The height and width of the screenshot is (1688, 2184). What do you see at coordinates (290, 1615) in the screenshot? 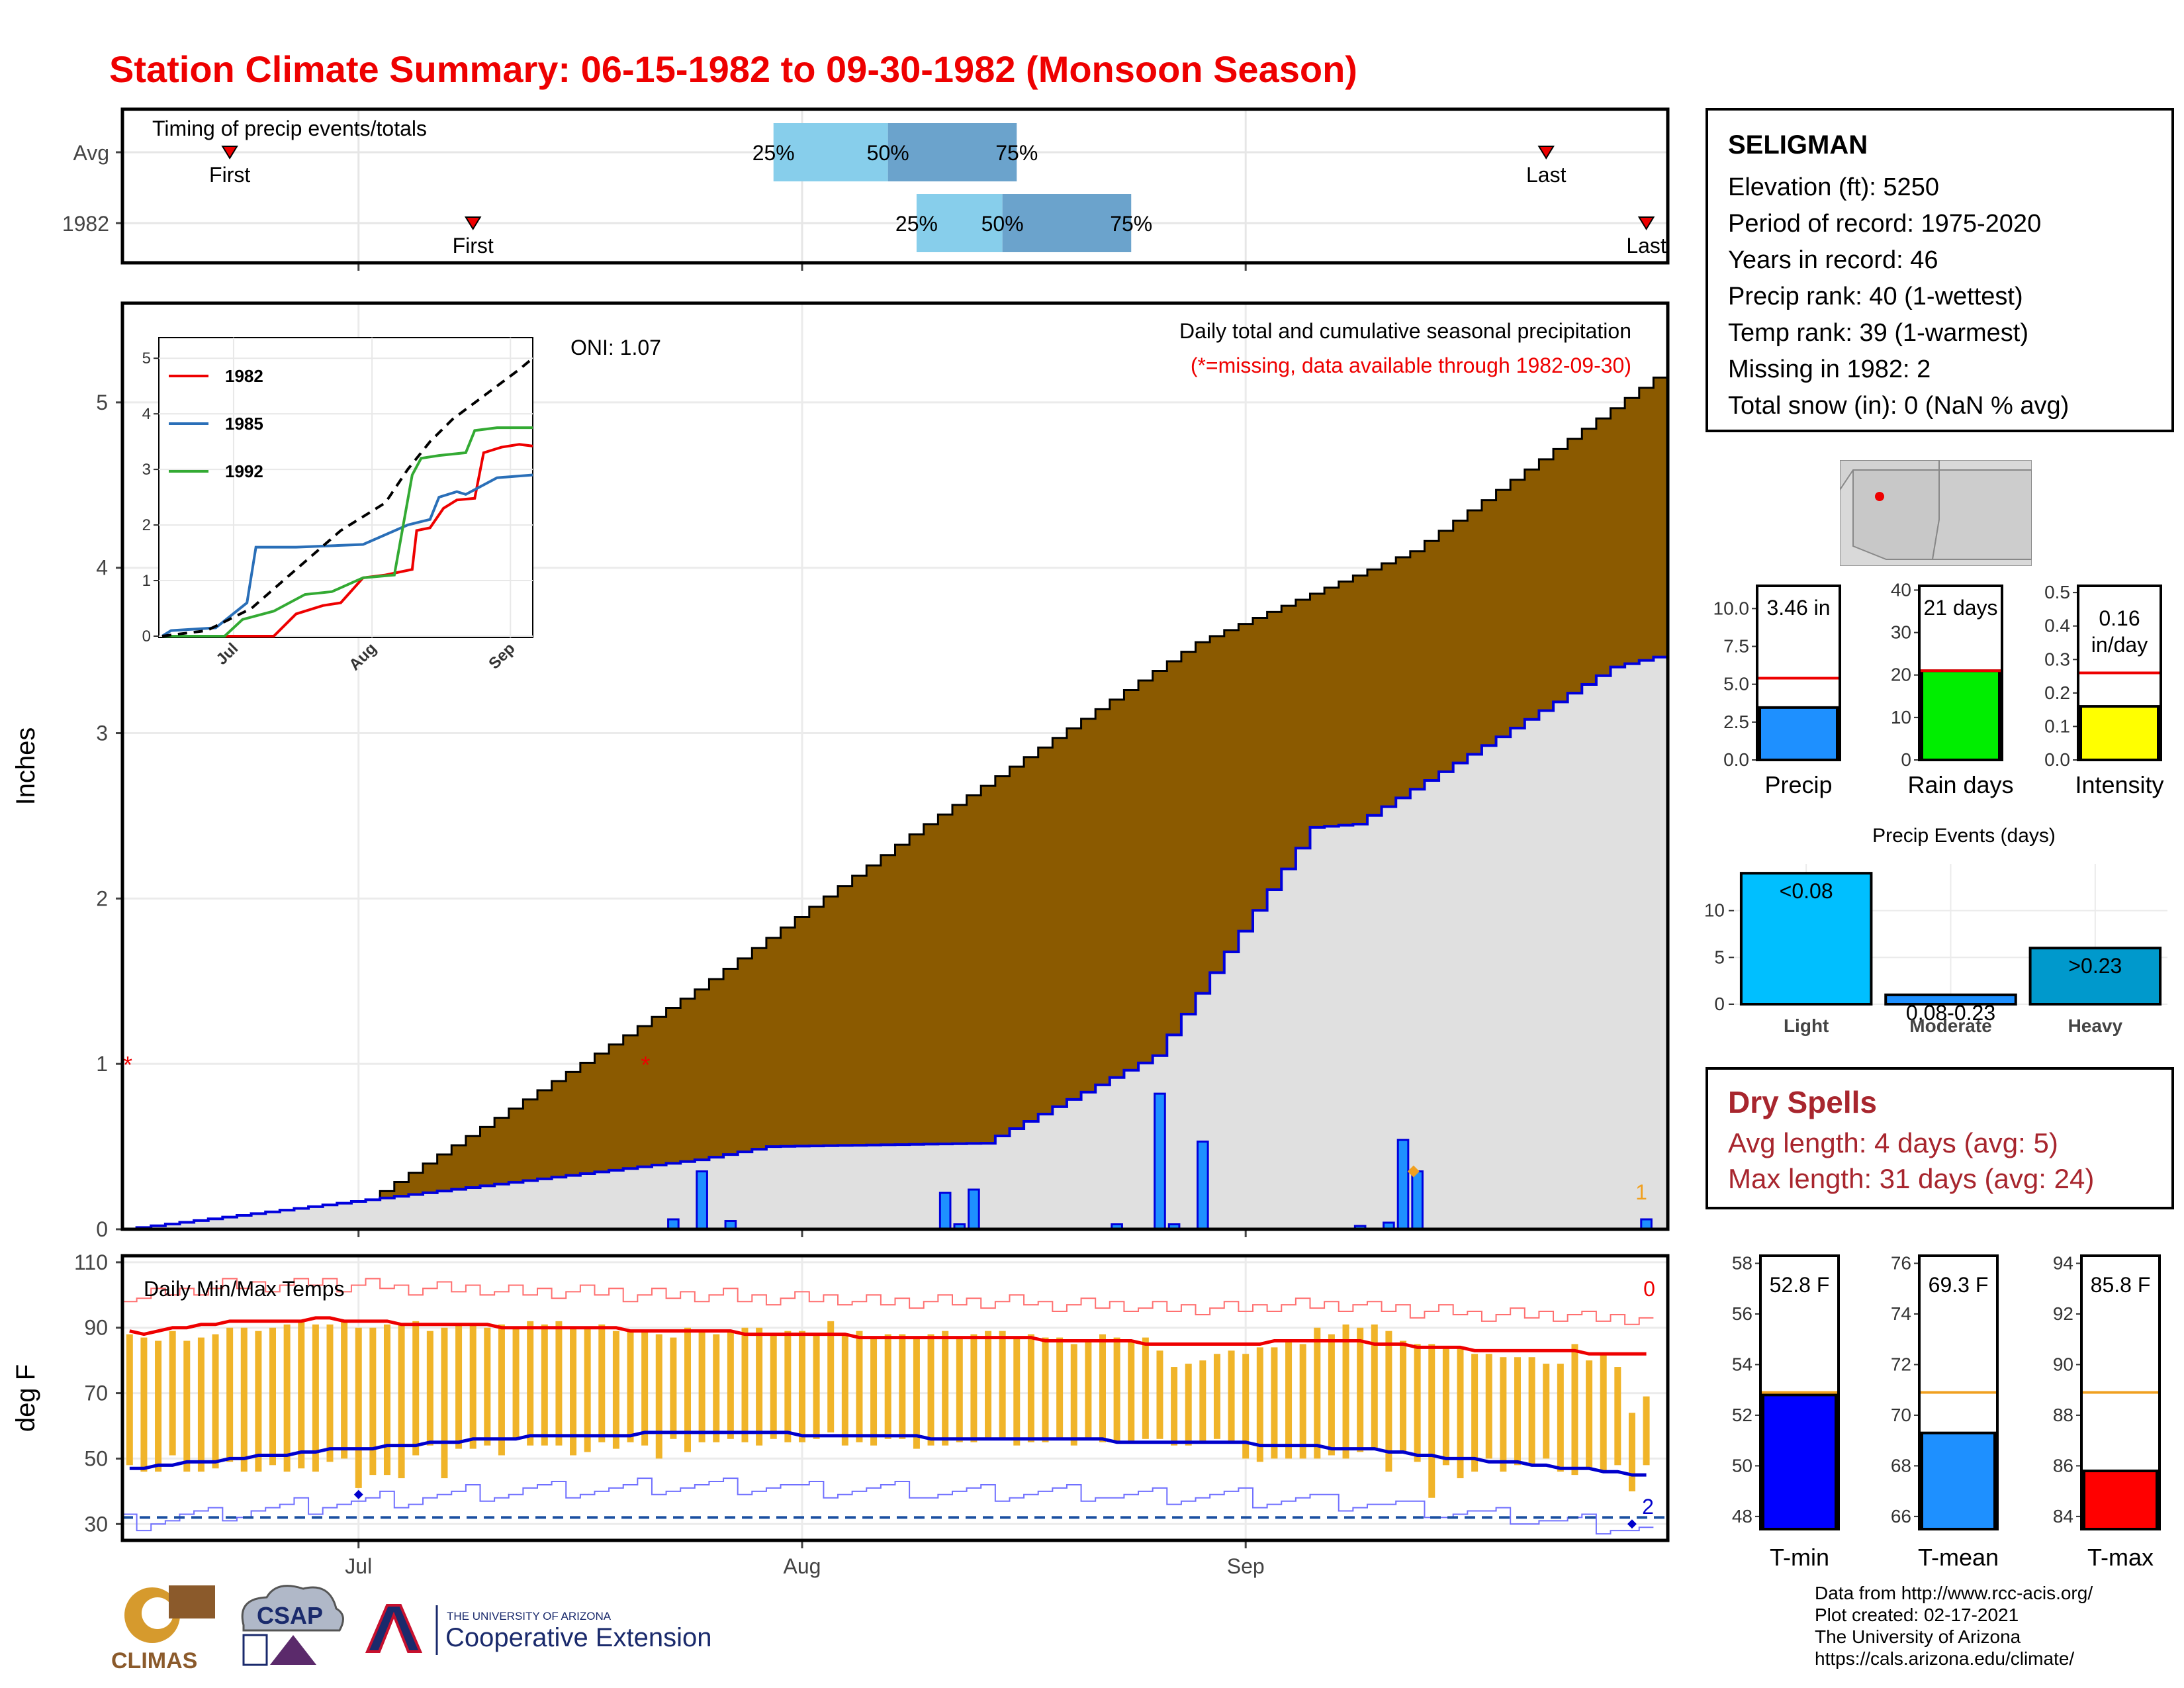
I see `csap-text: CSAP` at bounding box center [290, 1615].